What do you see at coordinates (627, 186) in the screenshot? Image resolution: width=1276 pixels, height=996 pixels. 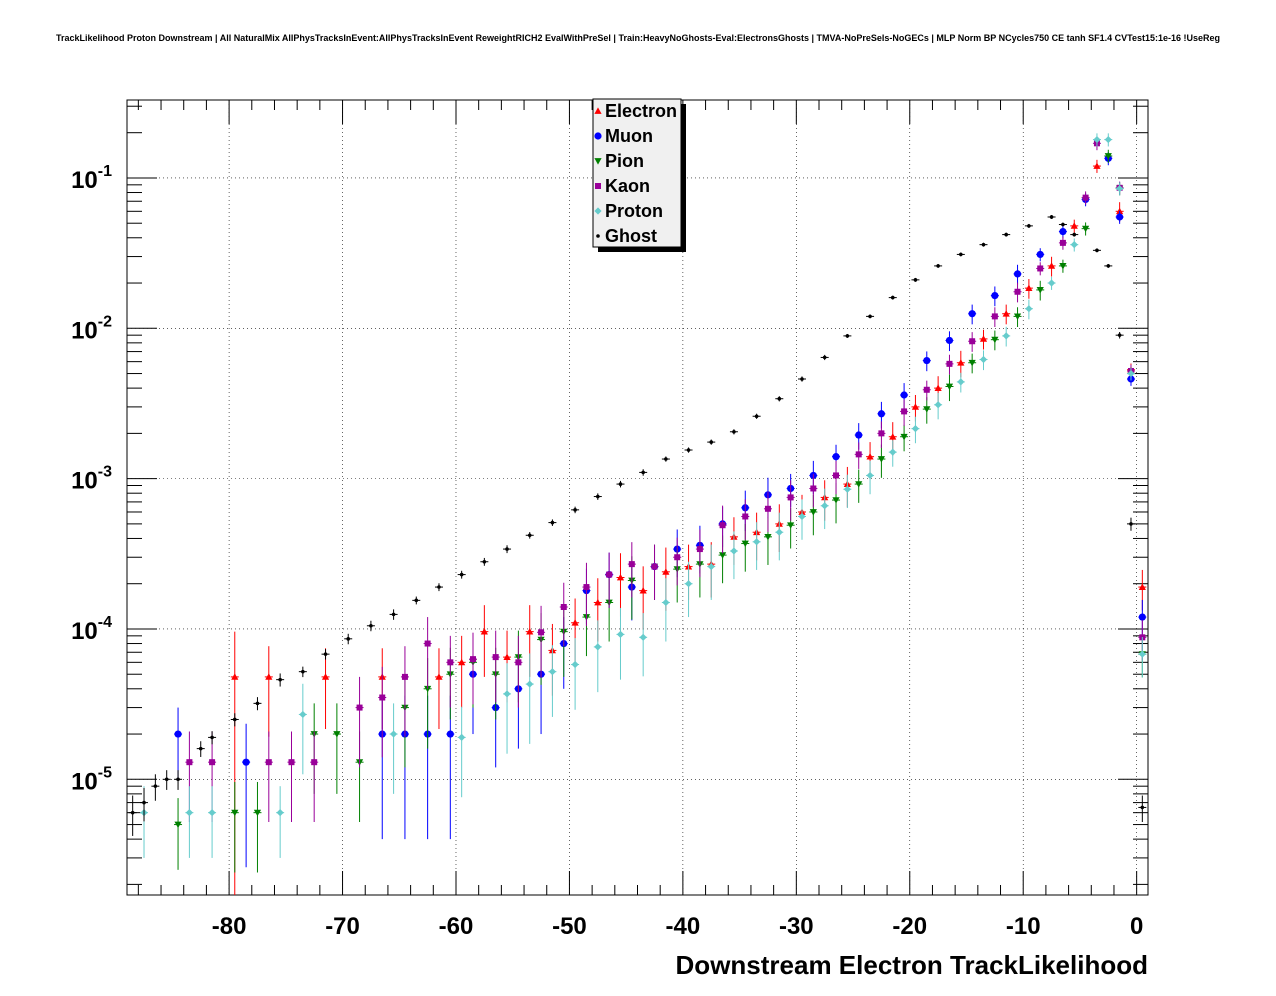 I see `legend-label-kaon: Kaon` at bounding box center [627, 186].